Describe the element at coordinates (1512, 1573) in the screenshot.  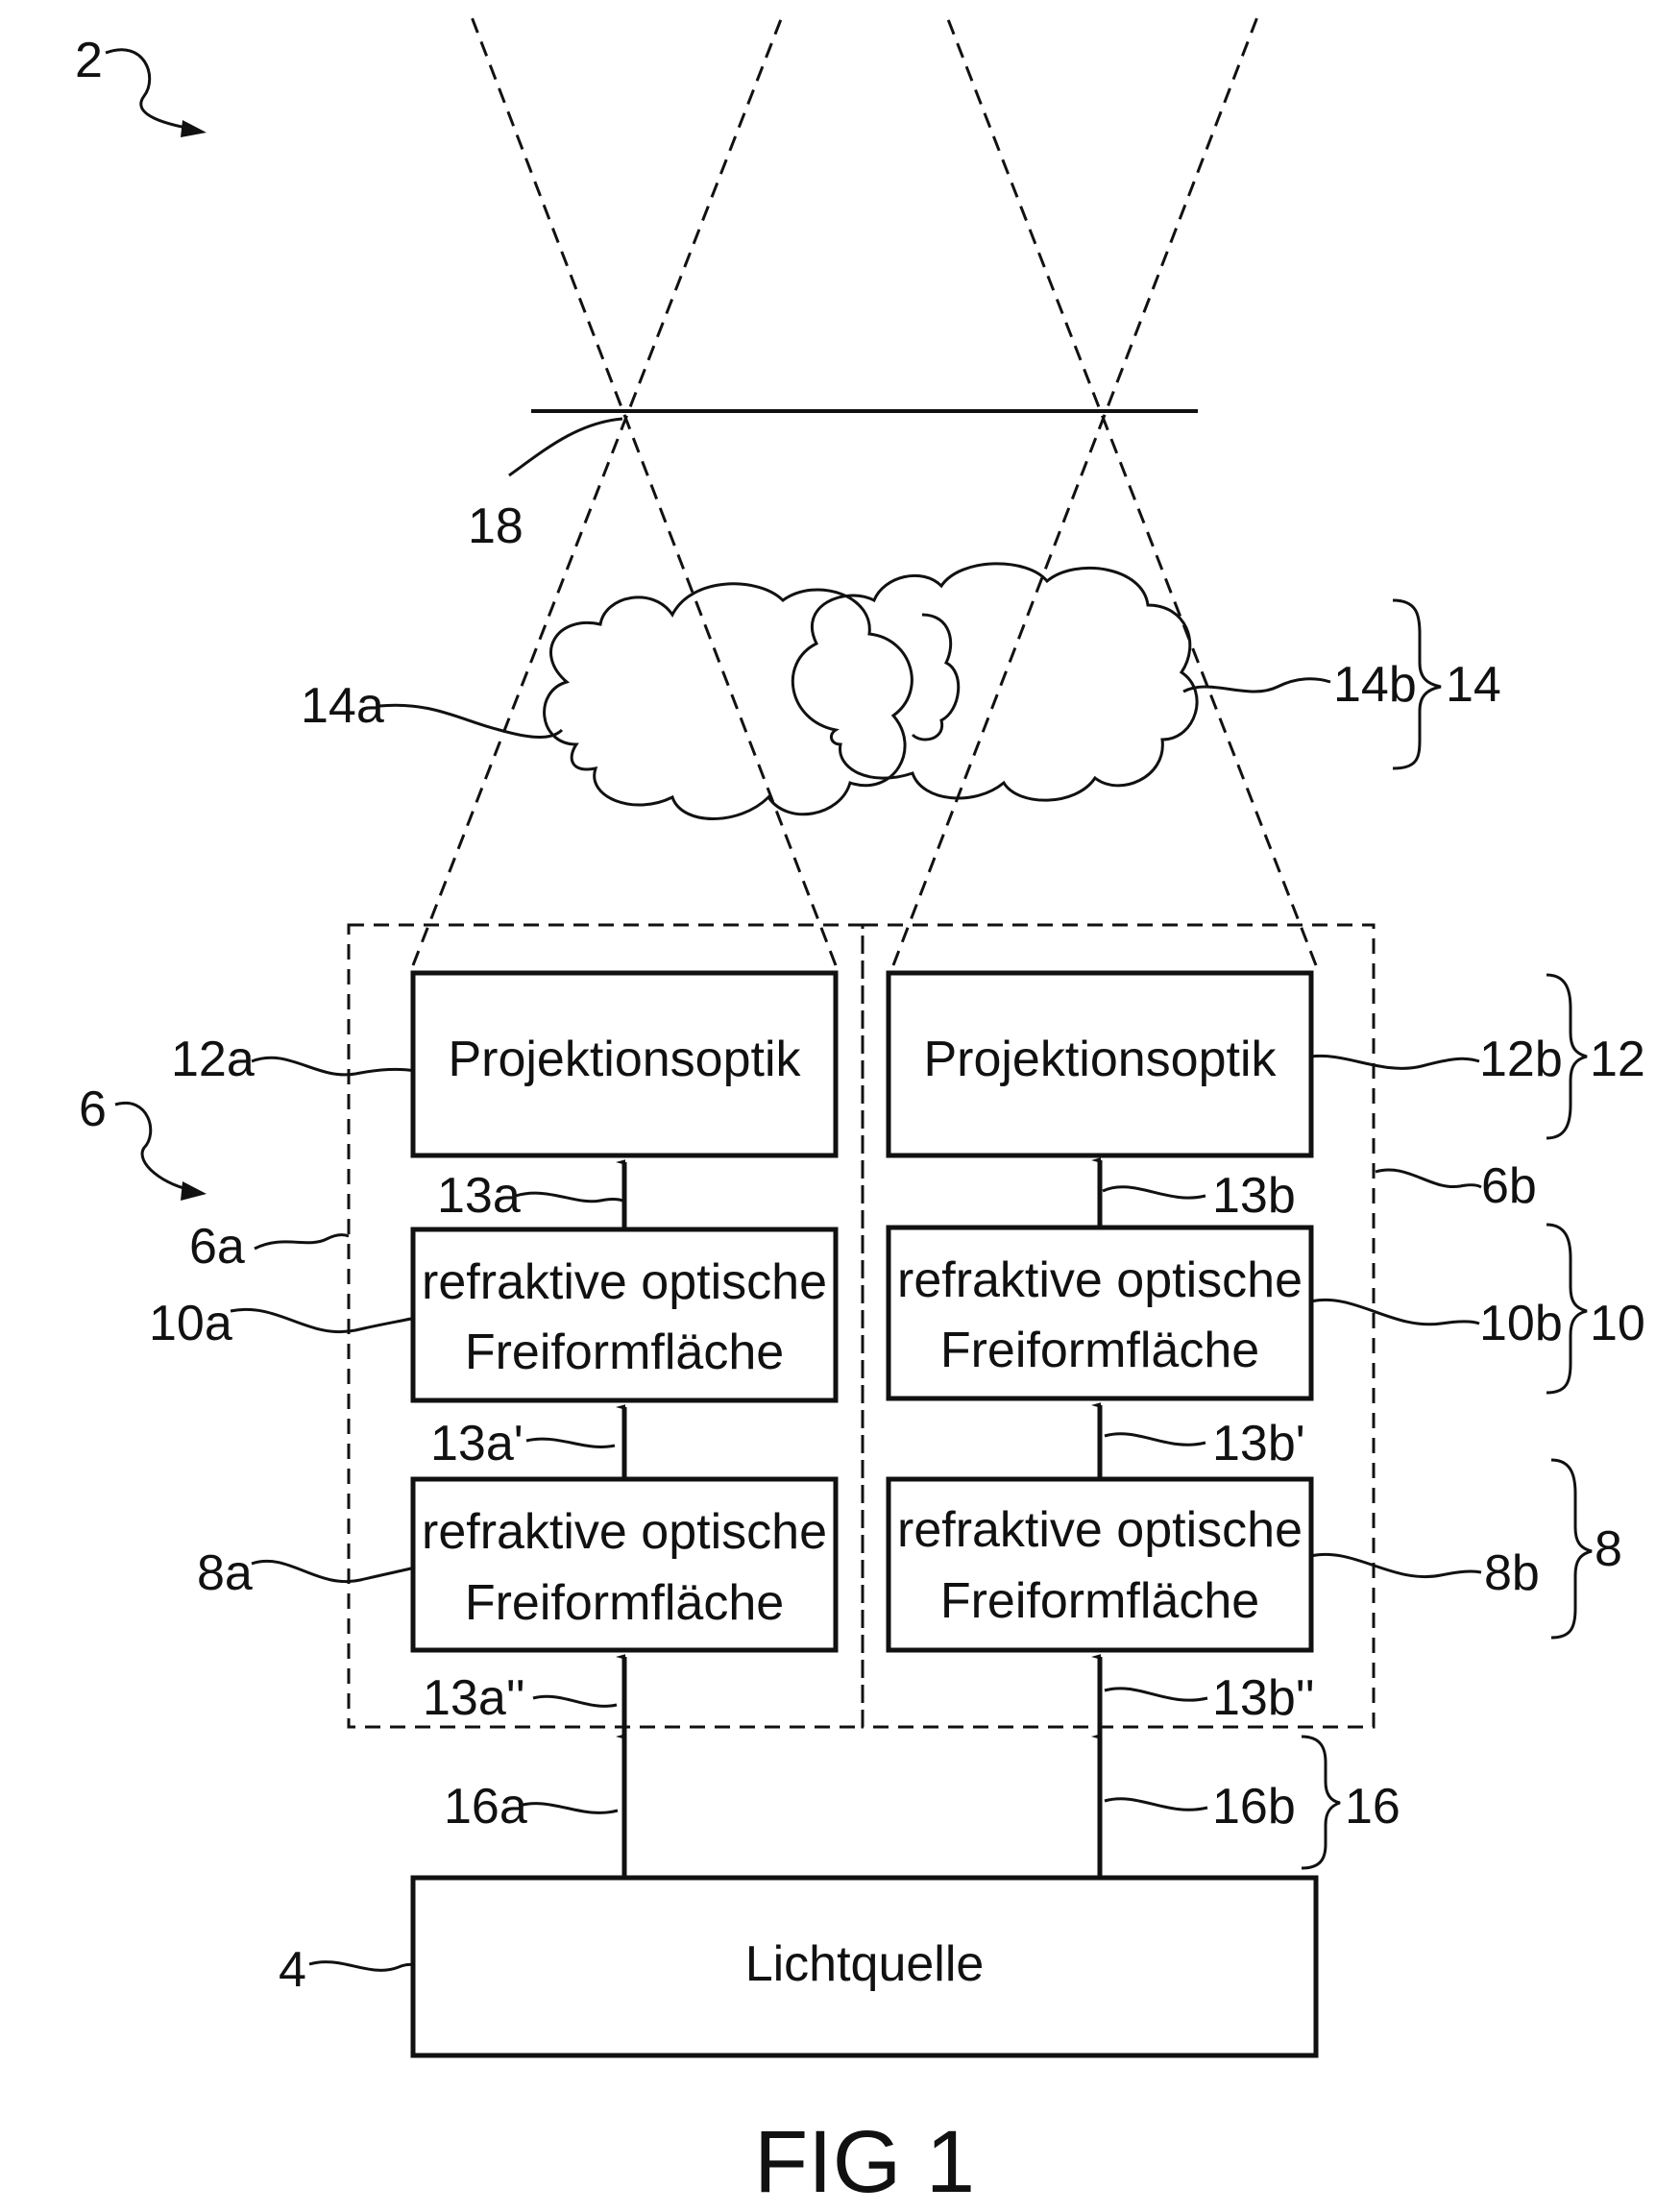
I see `ref-8b-label: 8b` at that location.